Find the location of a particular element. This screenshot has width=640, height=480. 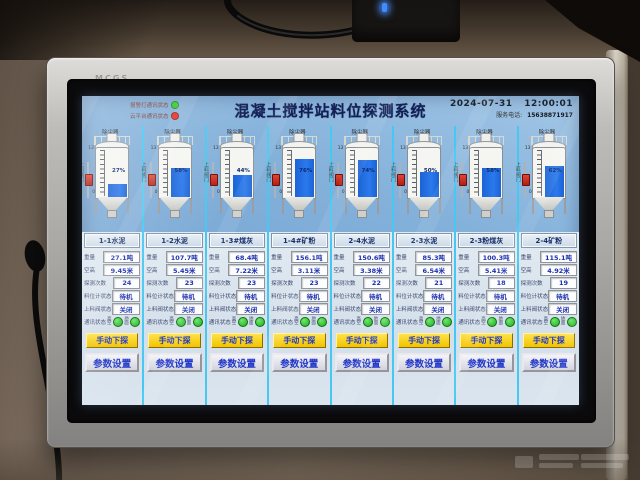

detect-count-row: 探测次数 21 is located at coordinates (424, 282).